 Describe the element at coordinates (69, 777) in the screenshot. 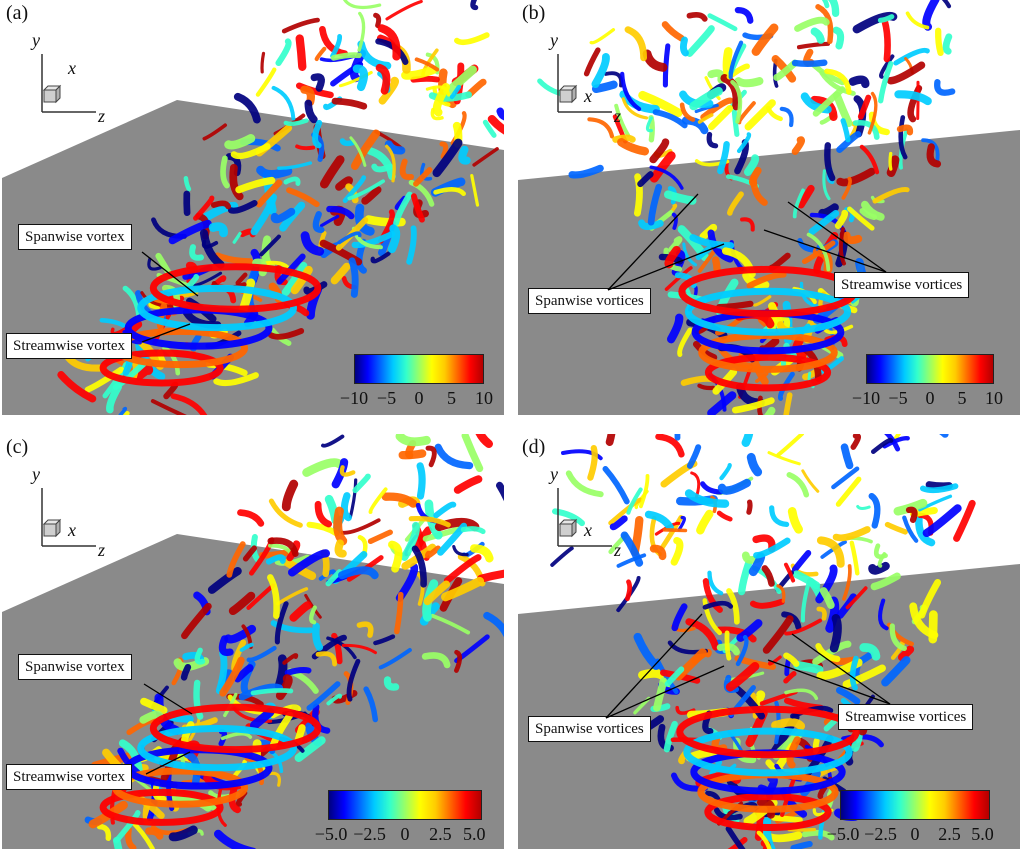

I see `annotation-streamwise: Streamwise vortex` at that location.